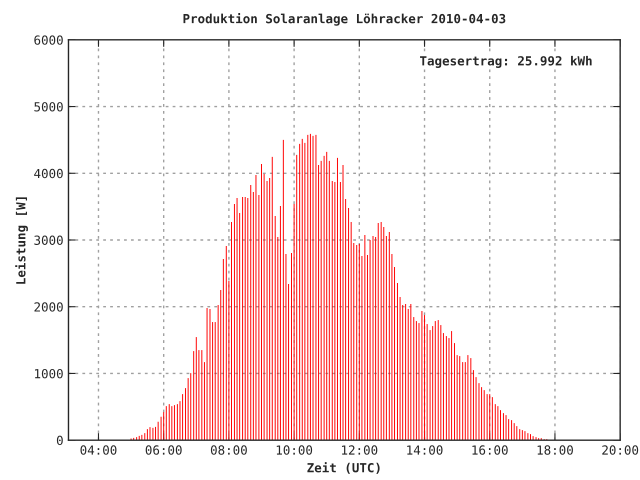  Describe the element at coordinates (59, 441) in the screenshot. I see `y-tick-label: 0` at that location.